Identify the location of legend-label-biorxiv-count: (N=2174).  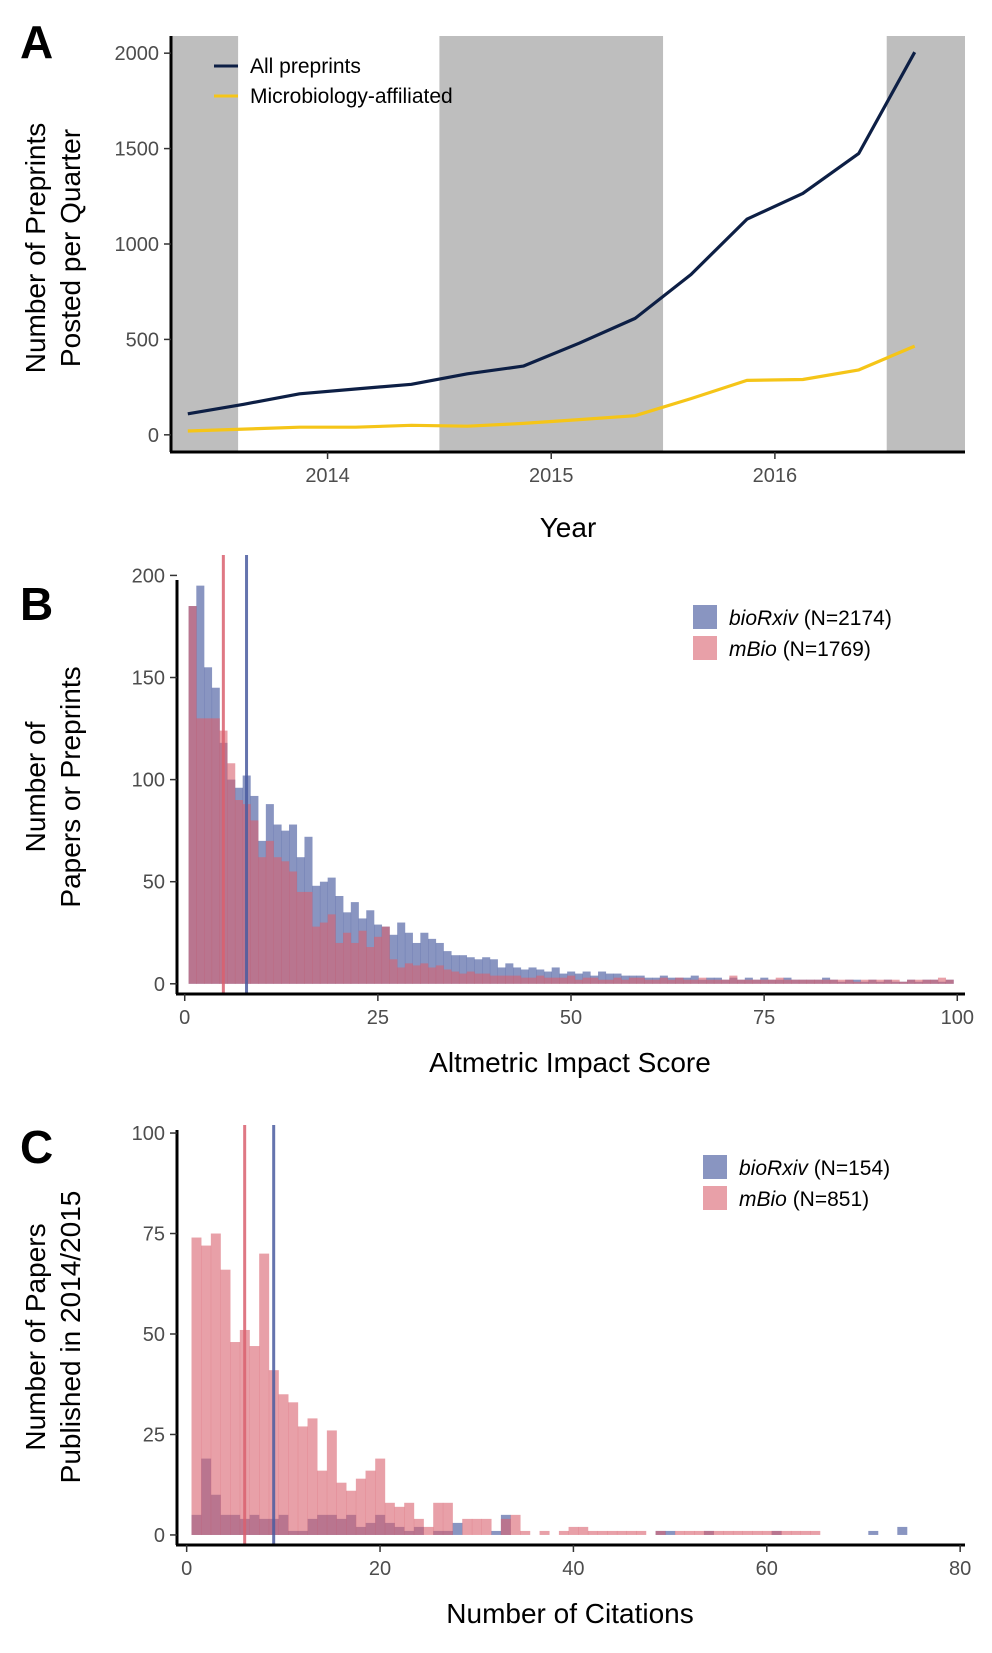
(845, 618).